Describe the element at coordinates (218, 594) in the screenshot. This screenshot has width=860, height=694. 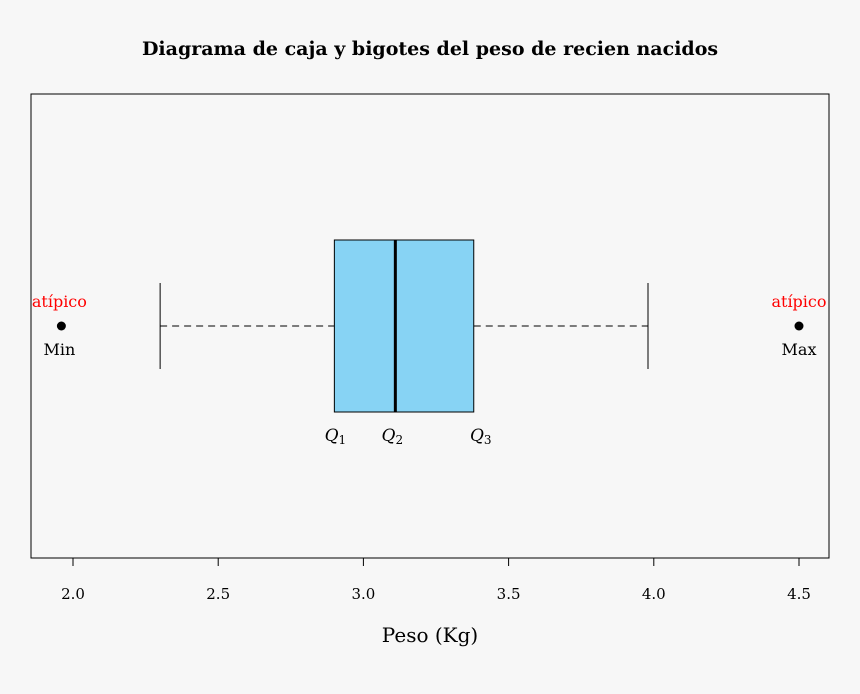
I see `x-tick-label-2: 2.5` at that location.